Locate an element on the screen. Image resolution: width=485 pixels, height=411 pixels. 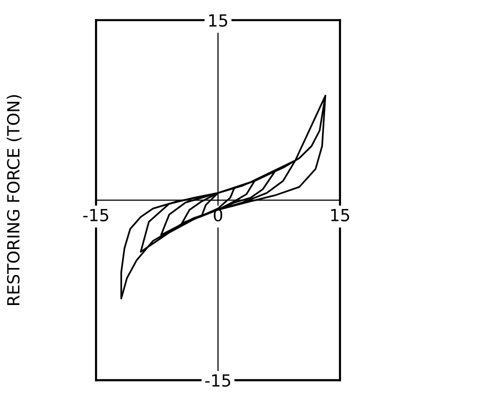
x-tick-label: -15 is located at coordinates (95, 215).